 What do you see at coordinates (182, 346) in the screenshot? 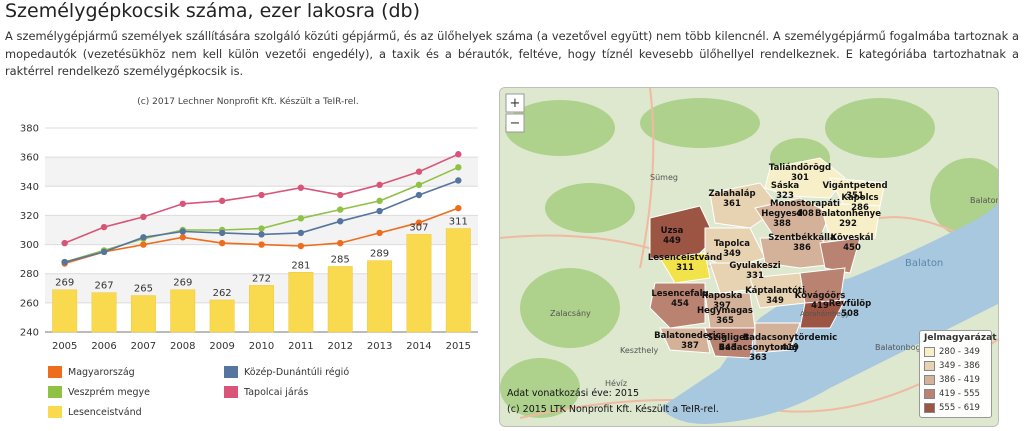
I see `x-tick-label: 2008` at bounding box center [182, 346].